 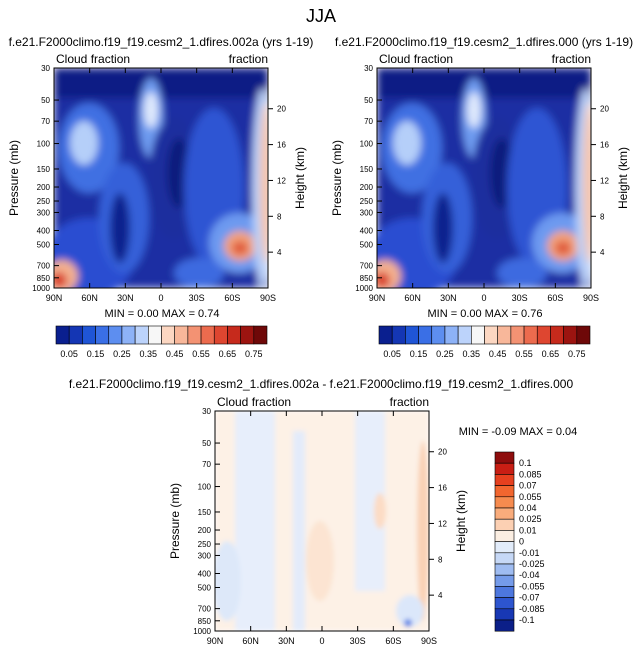 I want to click on colorbar-label: 0.085, so click(x=530, y=474).